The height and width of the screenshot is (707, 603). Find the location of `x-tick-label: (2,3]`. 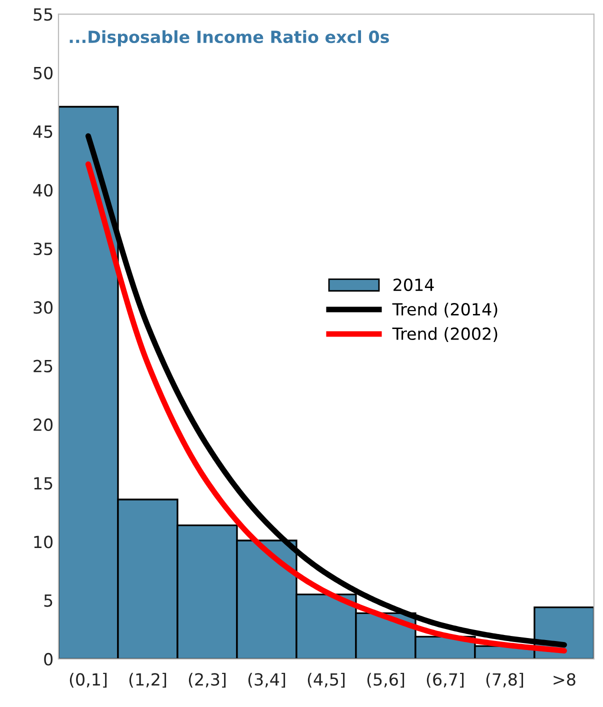

x-tick-label: (2,3] is located at coordinates (207, 680).